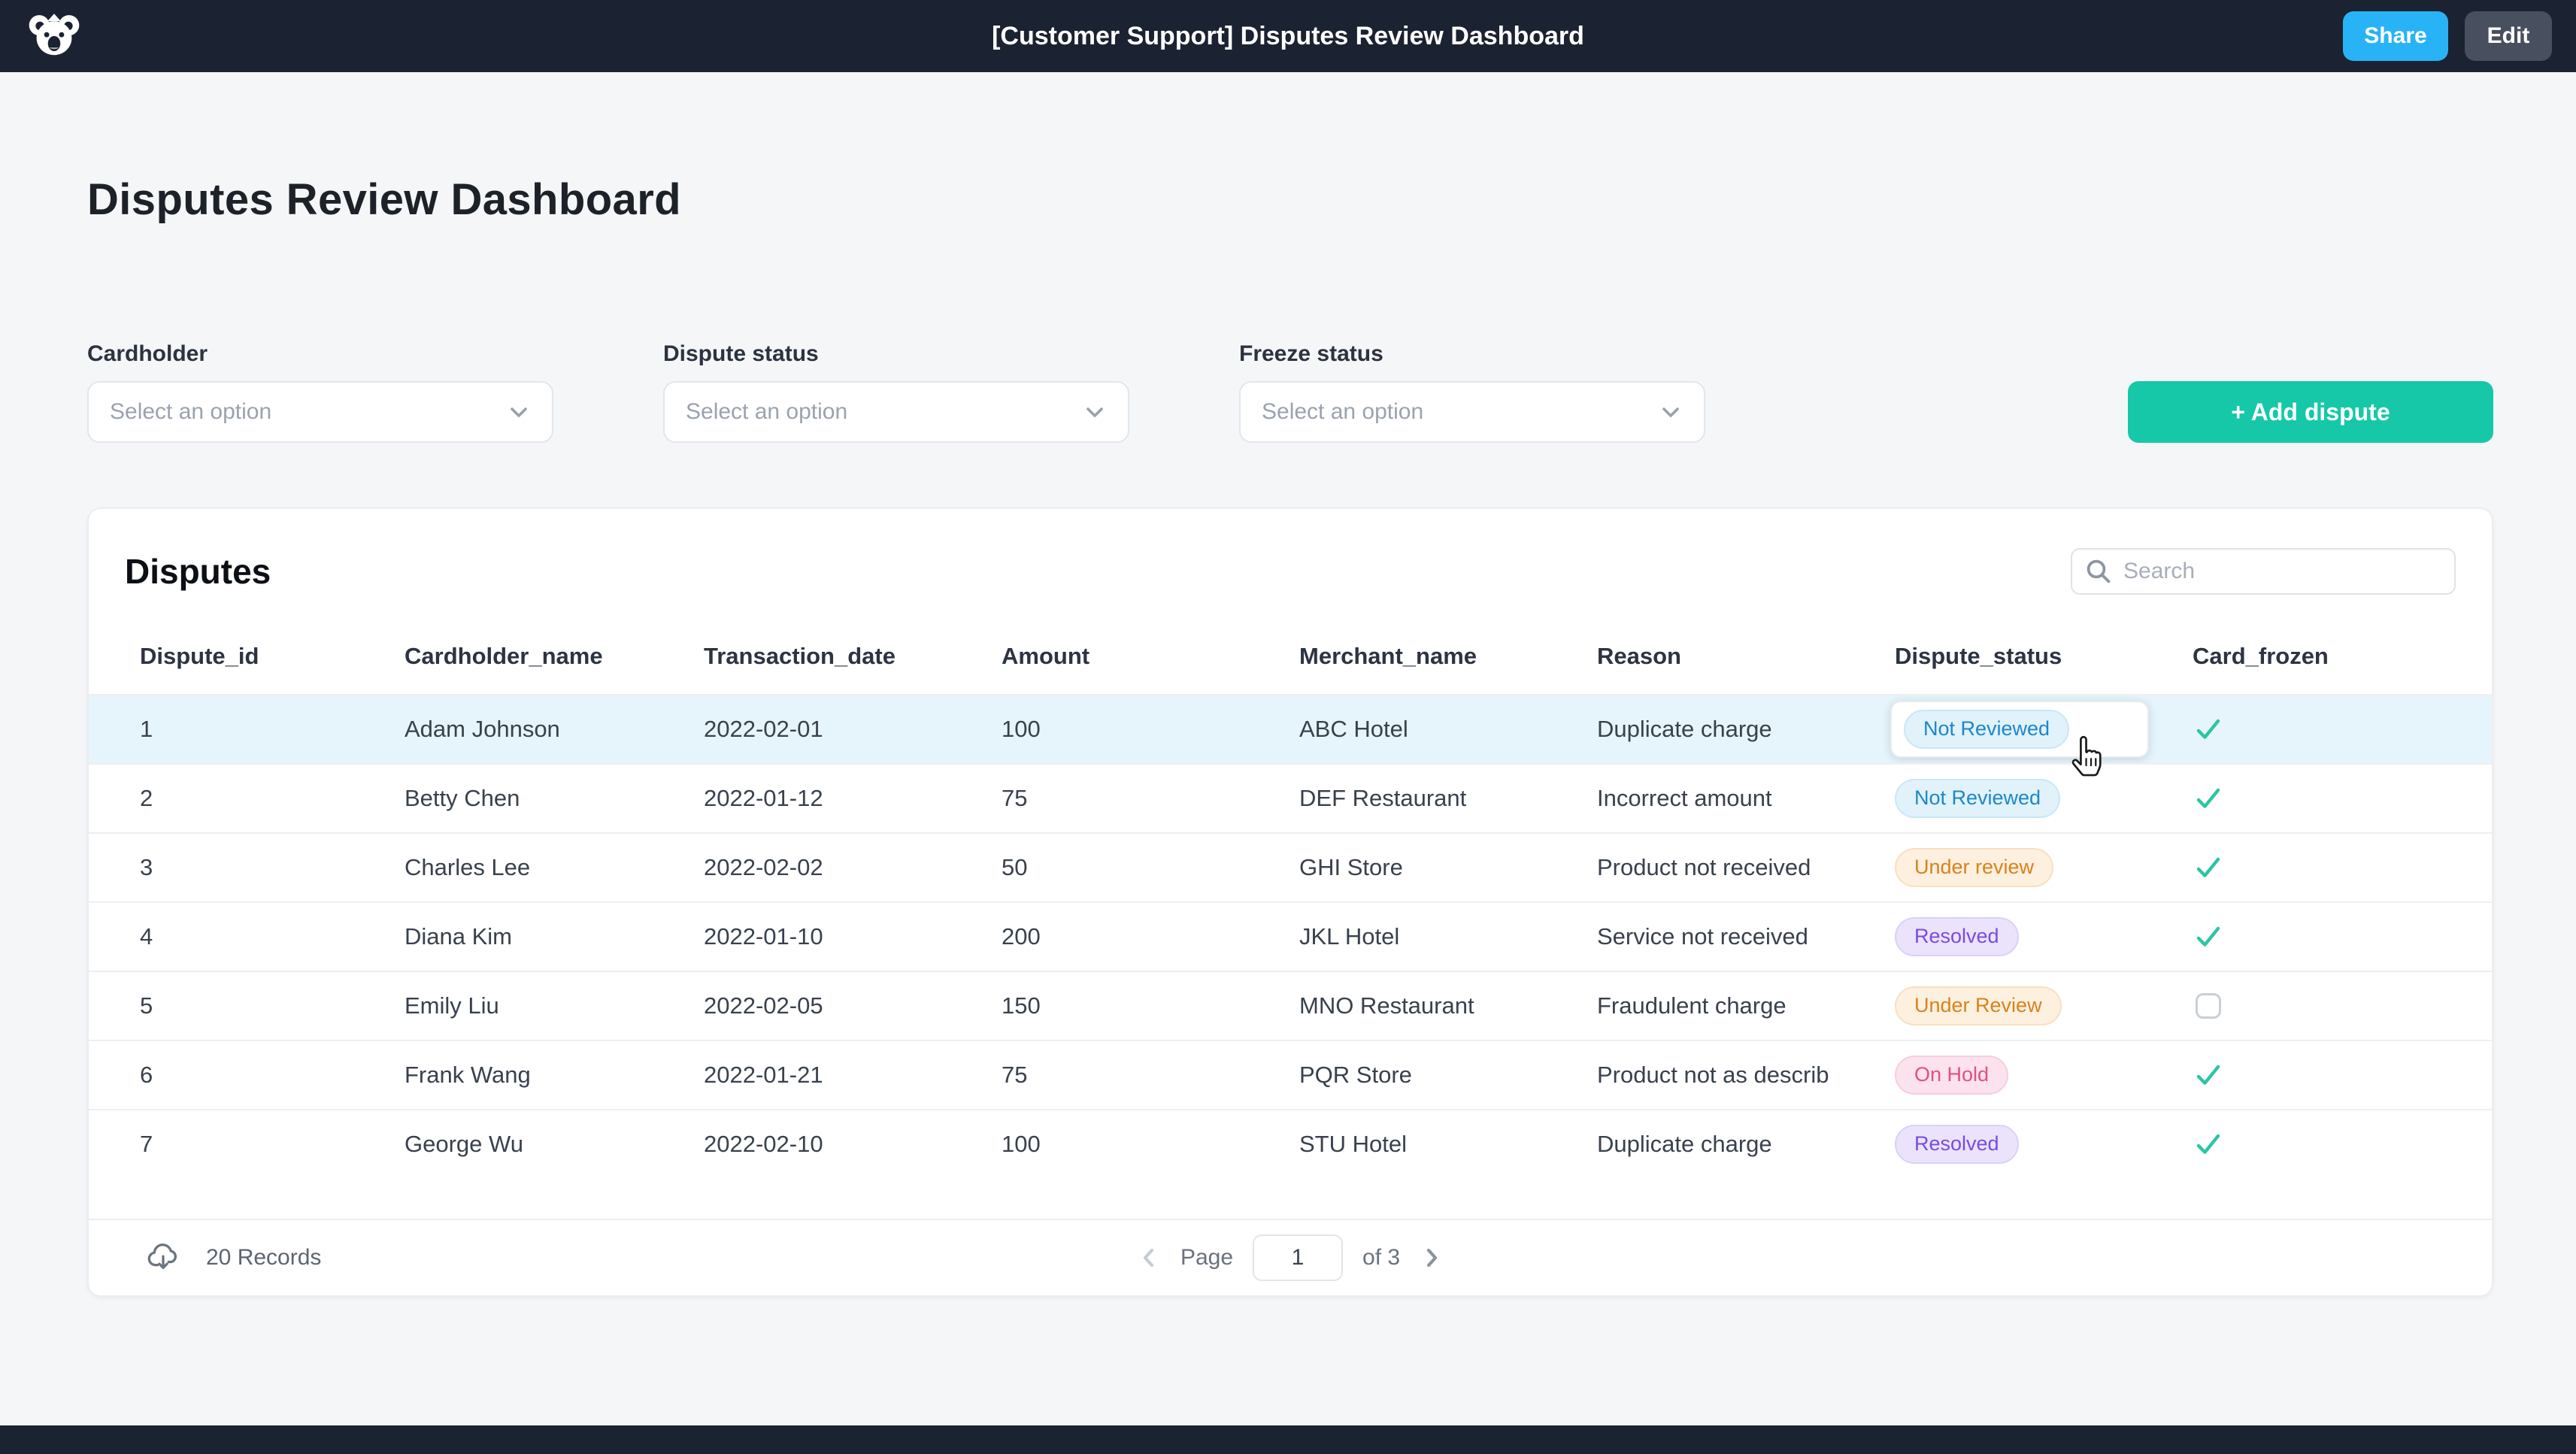 This screenshot has height=1454, width=2576. I want to click on page-label: Page, so click(1207, 1258).